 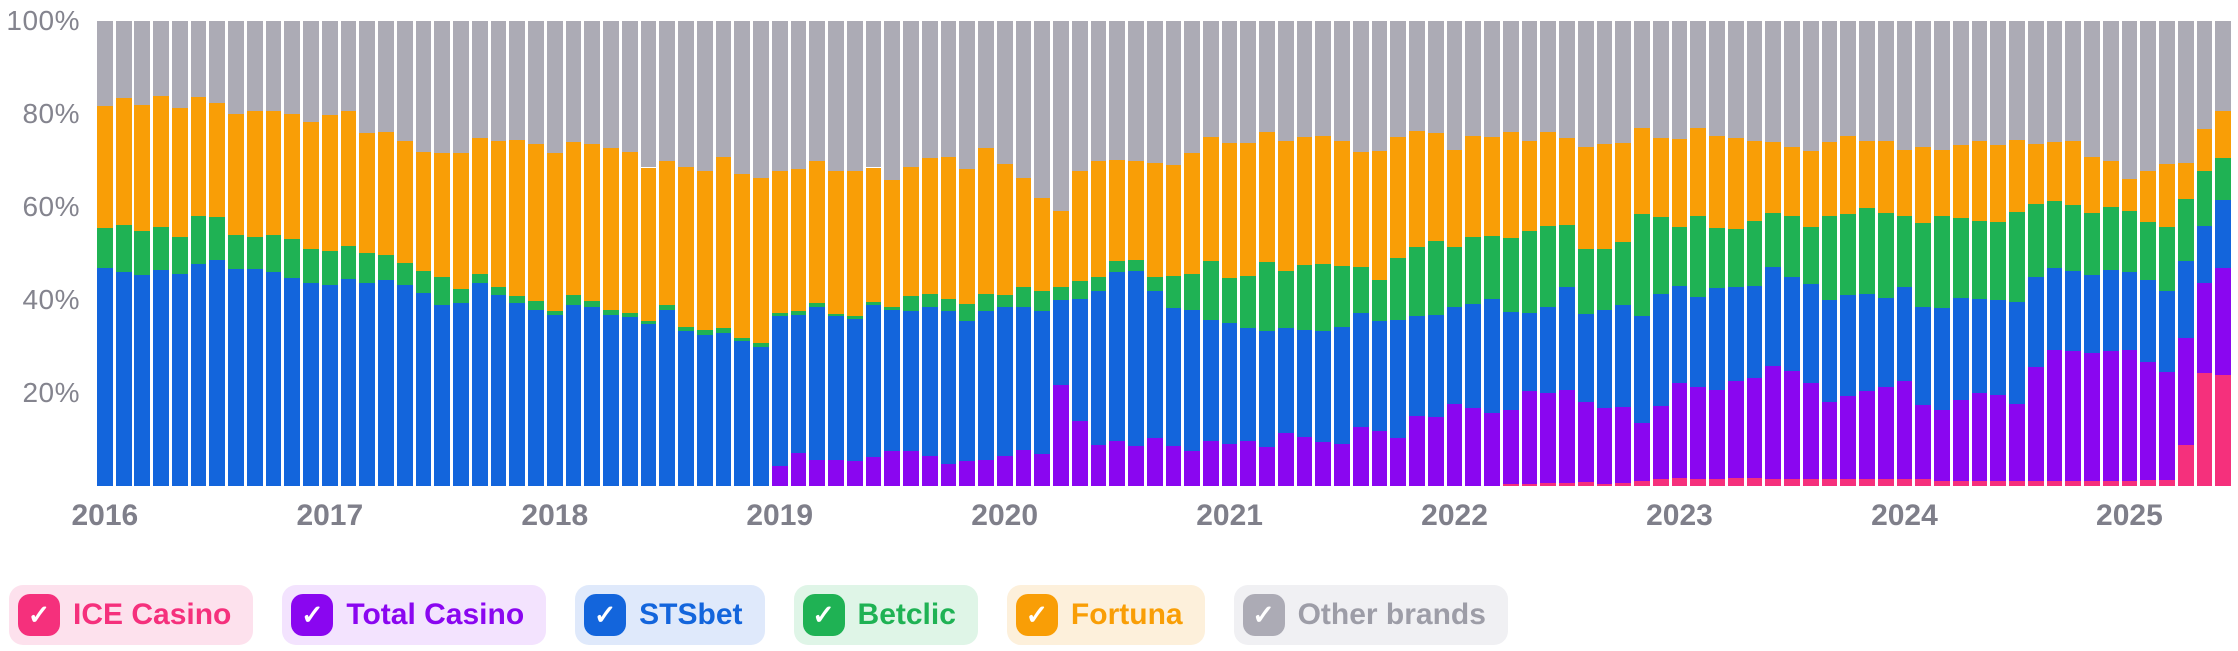 I want to click on legend-chip-betclic: ✓ Betclic, so click(x=885, y=615).